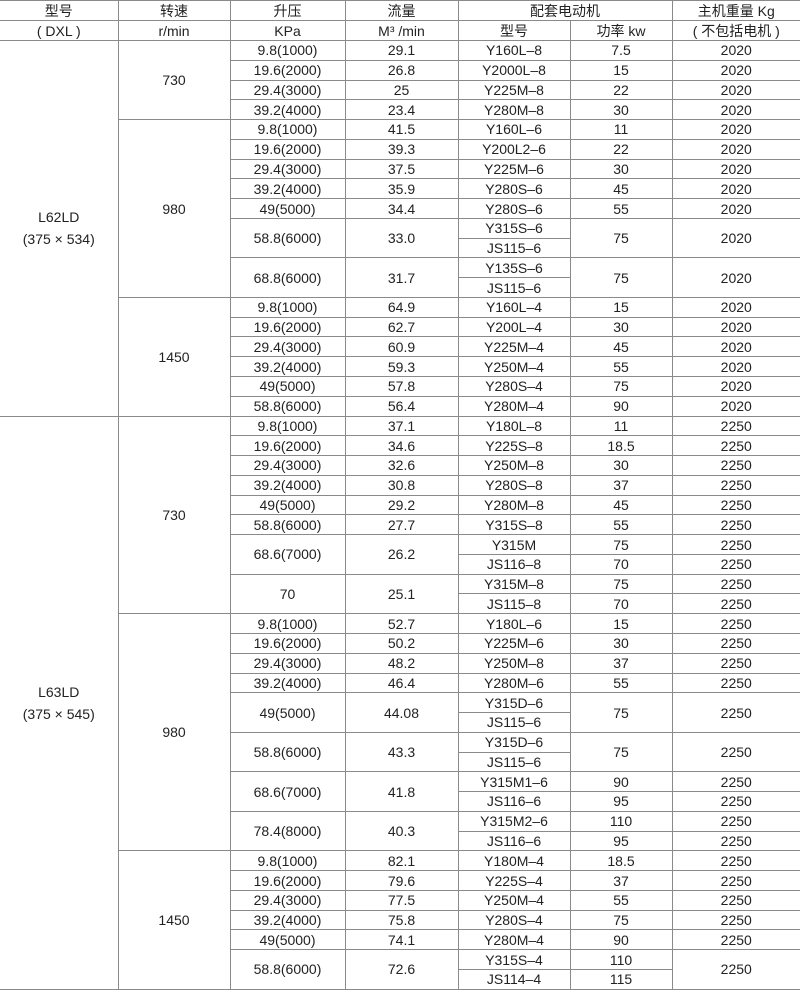  Describe the element at coordinates (514, 426) in the screenshot. I see `motor-type-cell: Y180L–8` at that location.